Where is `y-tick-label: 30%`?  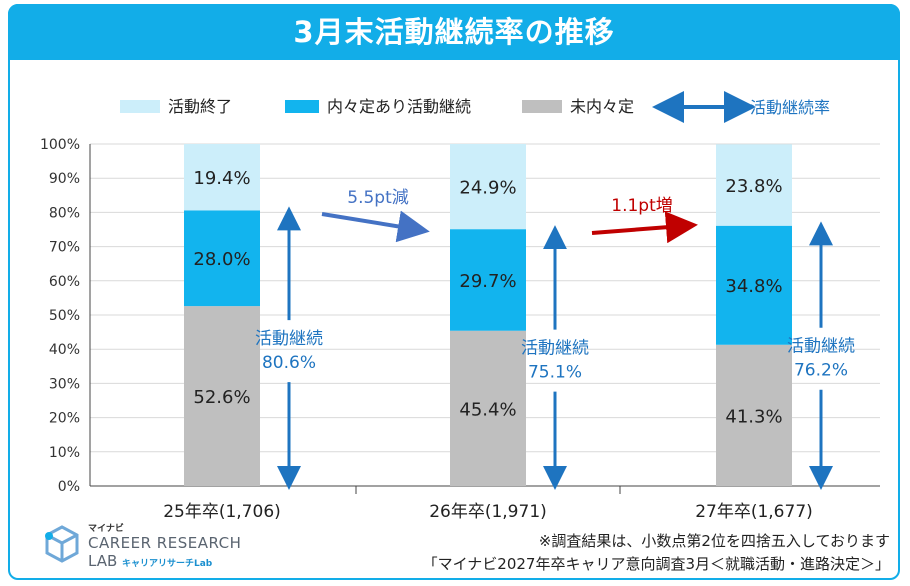
y-tick-label: 30% is located at coordinates (64, 384).